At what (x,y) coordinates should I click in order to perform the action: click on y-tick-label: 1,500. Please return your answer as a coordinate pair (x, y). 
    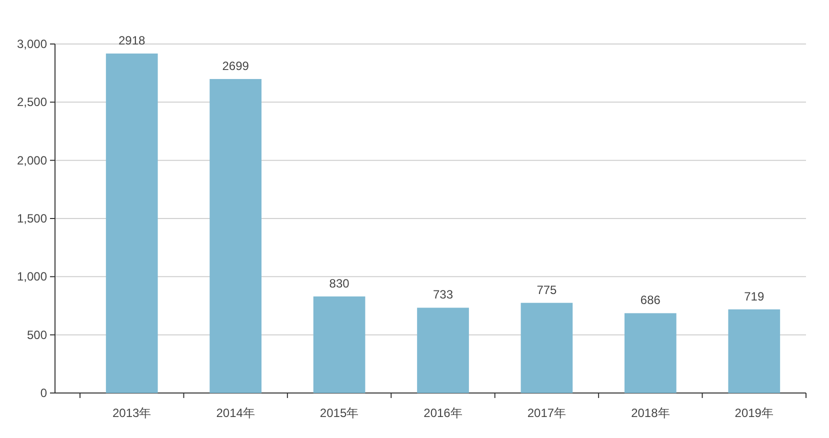
    Looking at the image, I should click on (32, 219).